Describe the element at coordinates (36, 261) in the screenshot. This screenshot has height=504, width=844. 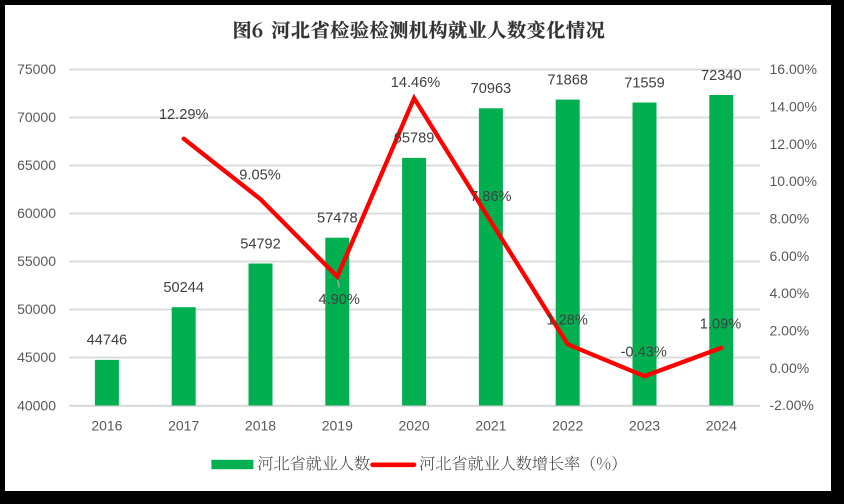
I see `svg-text: 55000` at that location.